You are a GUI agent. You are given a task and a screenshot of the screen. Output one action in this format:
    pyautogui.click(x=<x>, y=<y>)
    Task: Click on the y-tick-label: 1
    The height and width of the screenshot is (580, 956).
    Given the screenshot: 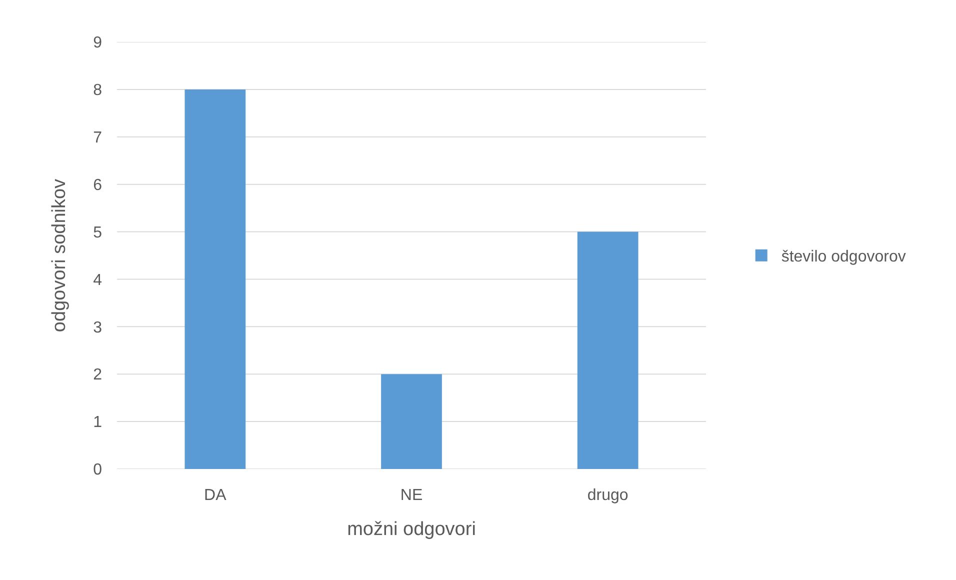 What is the action you would take?
    pyautogui.click(x=97, y=423)
    